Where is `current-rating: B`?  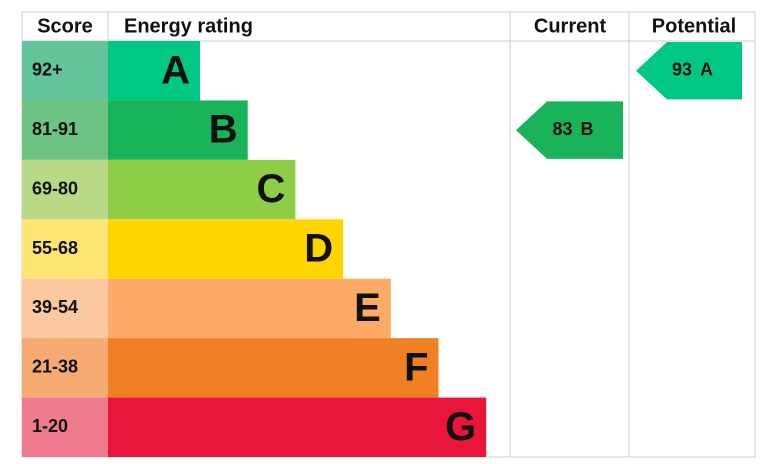
current-rating: B is located at coordinates (587, 129).